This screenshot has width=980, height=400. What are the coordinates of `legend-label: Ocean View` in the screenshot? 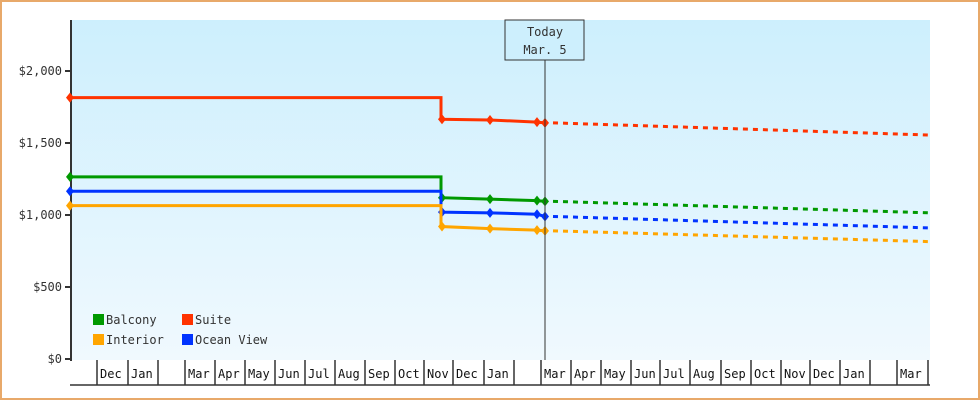 It's located at (231, 340).